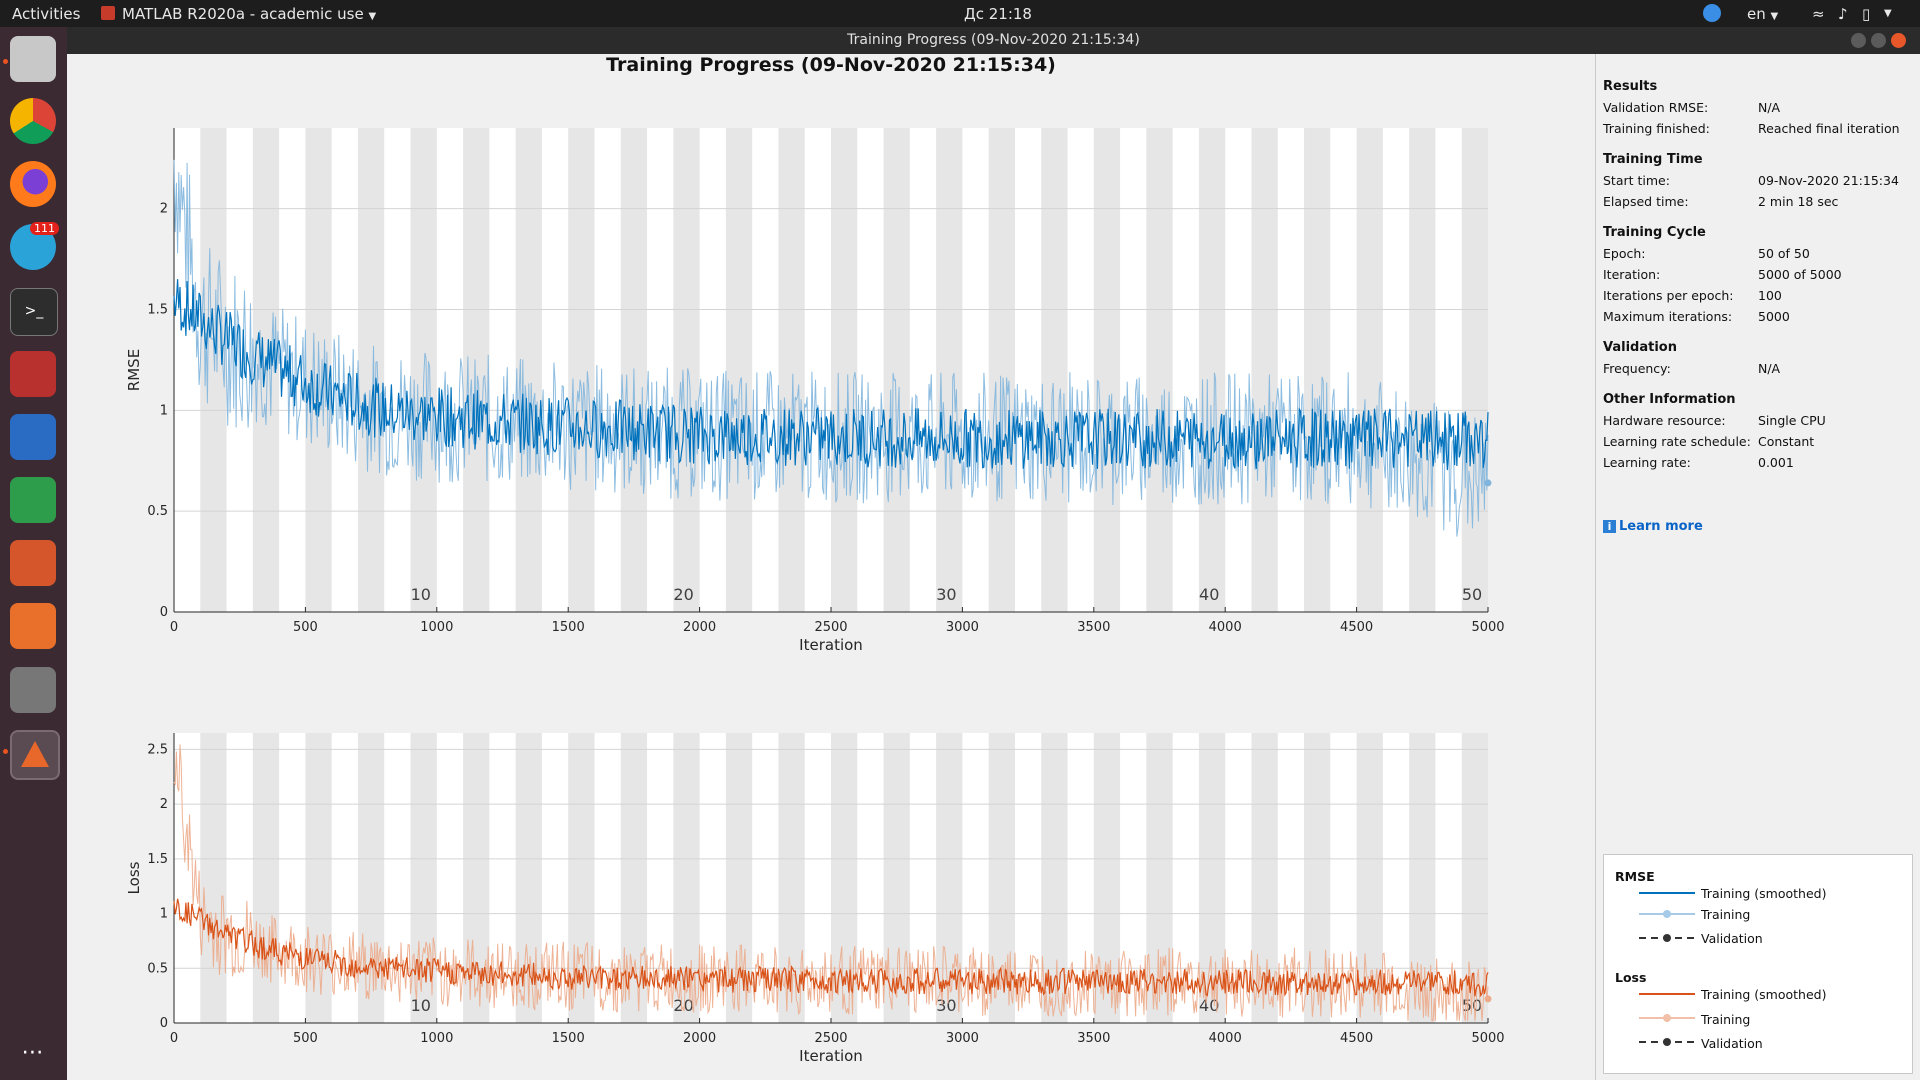 This screenshot has width=1920, height=1080. I want to click on hardware-label: Hardware resource:, so click(1664, 420).